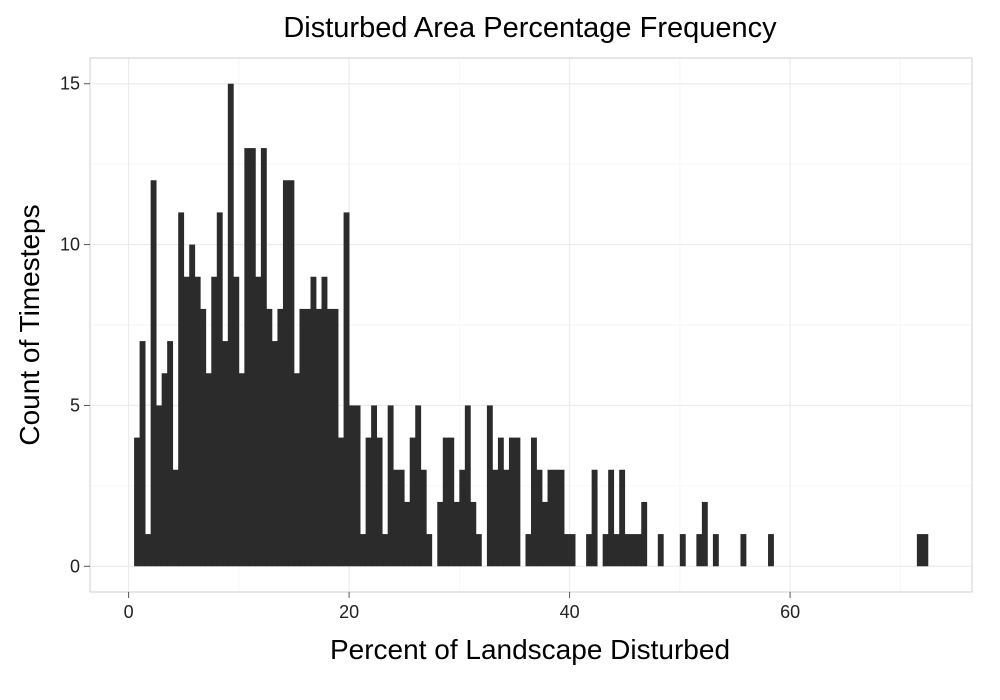  What do you see at coordinates (75, 405) in the screenshot?
I see `y-tick-label: 5` at bounding box center [75, 405].